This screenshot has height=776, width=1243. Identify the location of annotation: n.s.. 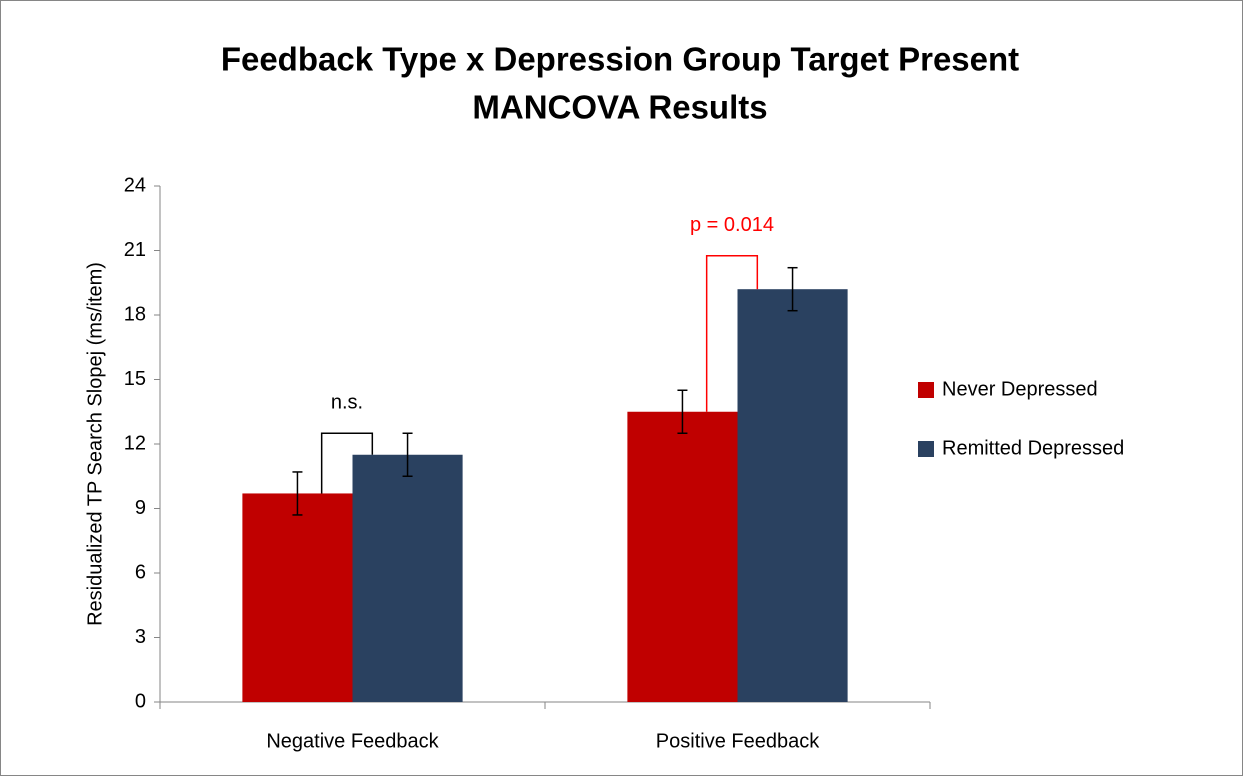
(347, 403).